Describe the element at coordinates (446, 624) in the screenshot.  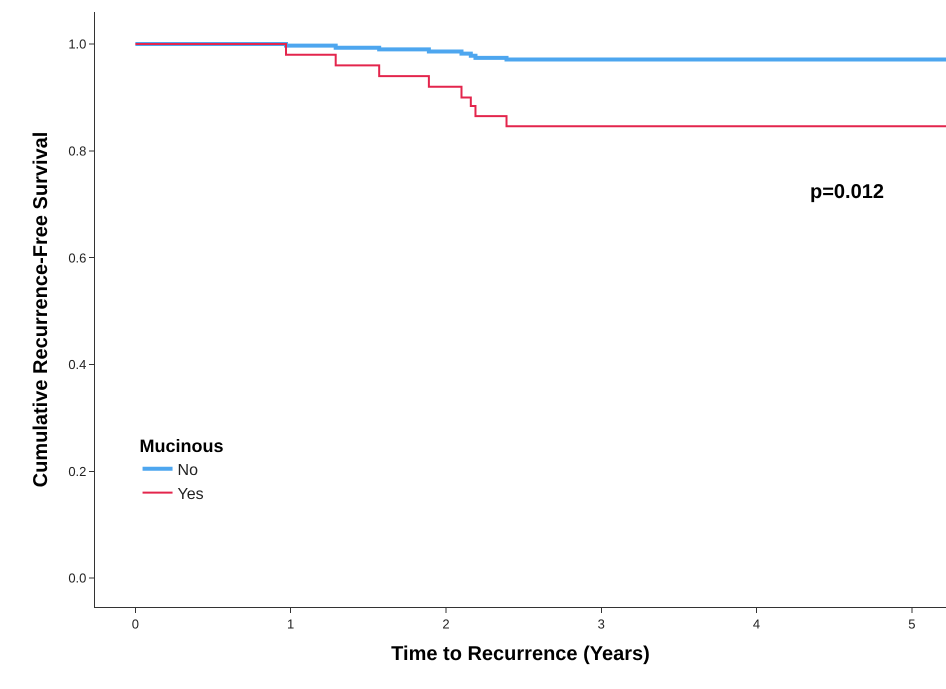
I see `x-tick-label: 2` at that location.